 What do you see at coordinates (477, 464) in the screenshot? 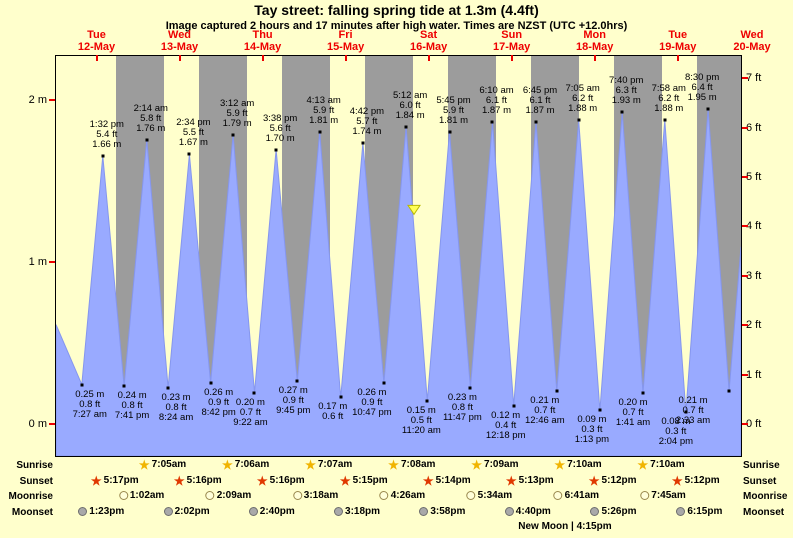
I see `sunrise-icon: ★` at bounding box center [477, 464].